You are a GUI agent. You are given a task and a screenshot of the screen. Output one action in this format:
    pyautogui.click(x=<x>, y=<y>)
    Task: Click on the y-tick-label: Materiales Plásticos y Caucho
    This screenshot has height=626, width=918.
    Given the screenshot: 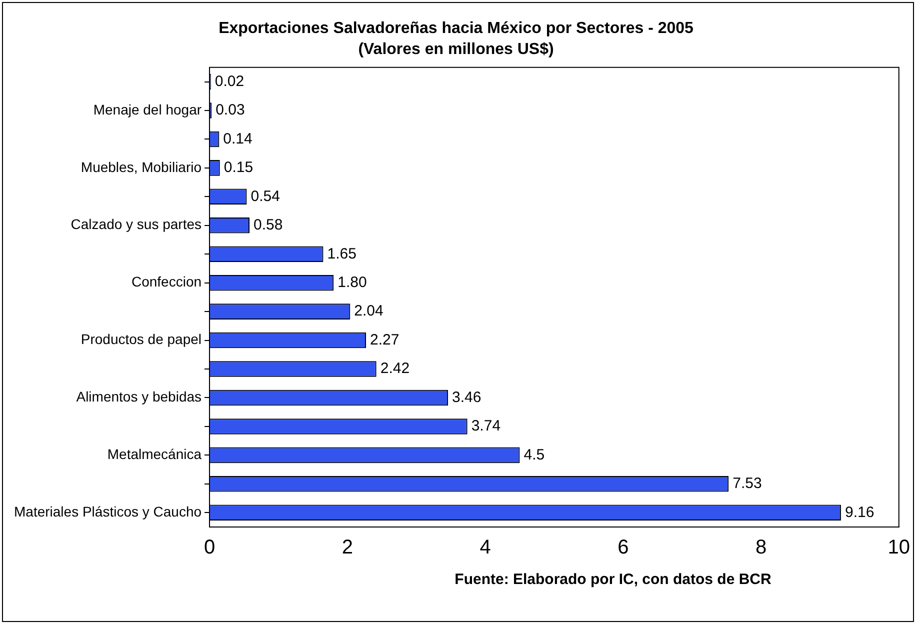 What is the action you would take?
    pyautogui.click(x=108, y=511)
    